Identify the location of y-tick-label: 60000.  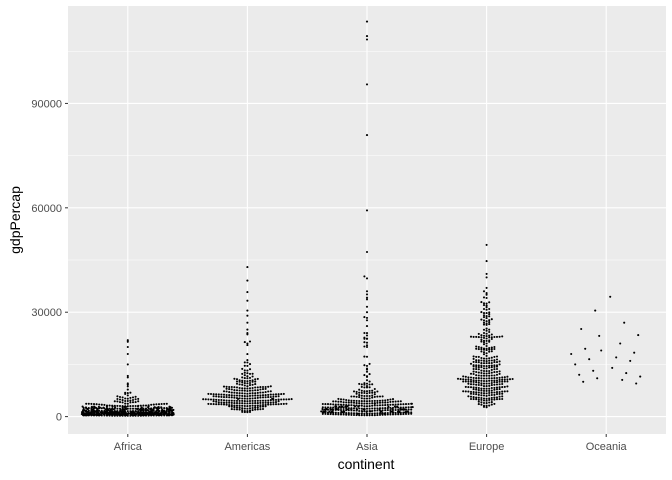
(46, 209).